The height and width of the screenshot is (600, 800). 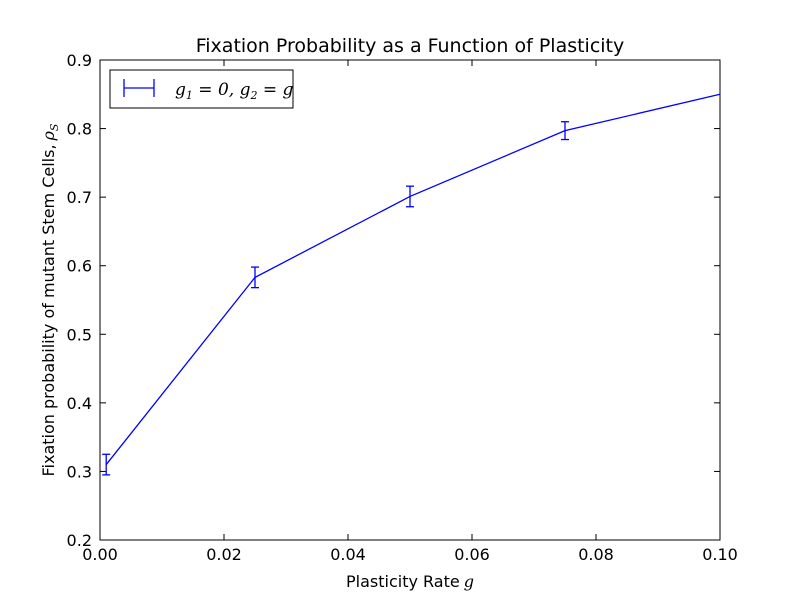 What do you see at coordinates (403, 581) in the screenshot?
I see `x-axis-label-text: Plasticity Rate` at bounding box center [403, 581].